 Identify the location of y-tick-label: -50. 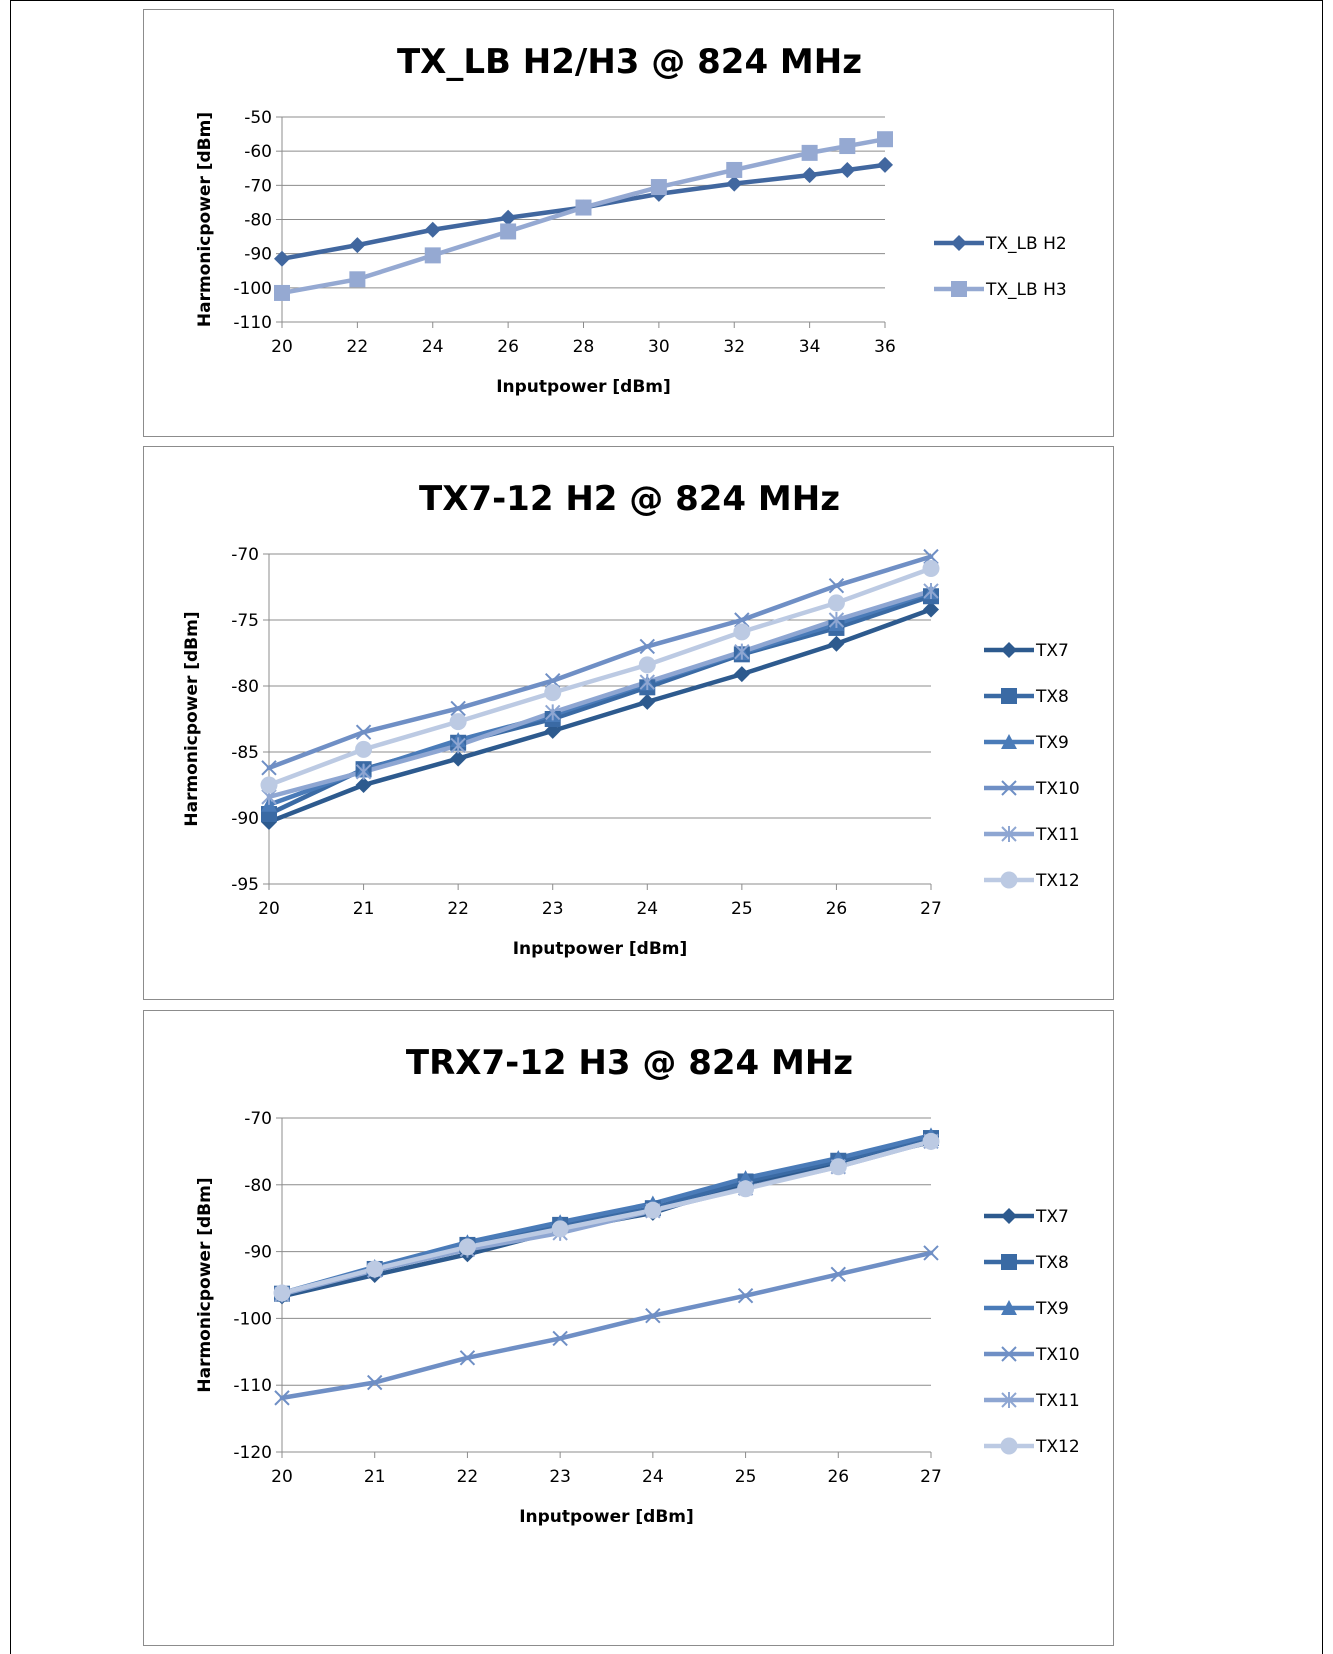
(258, 118).